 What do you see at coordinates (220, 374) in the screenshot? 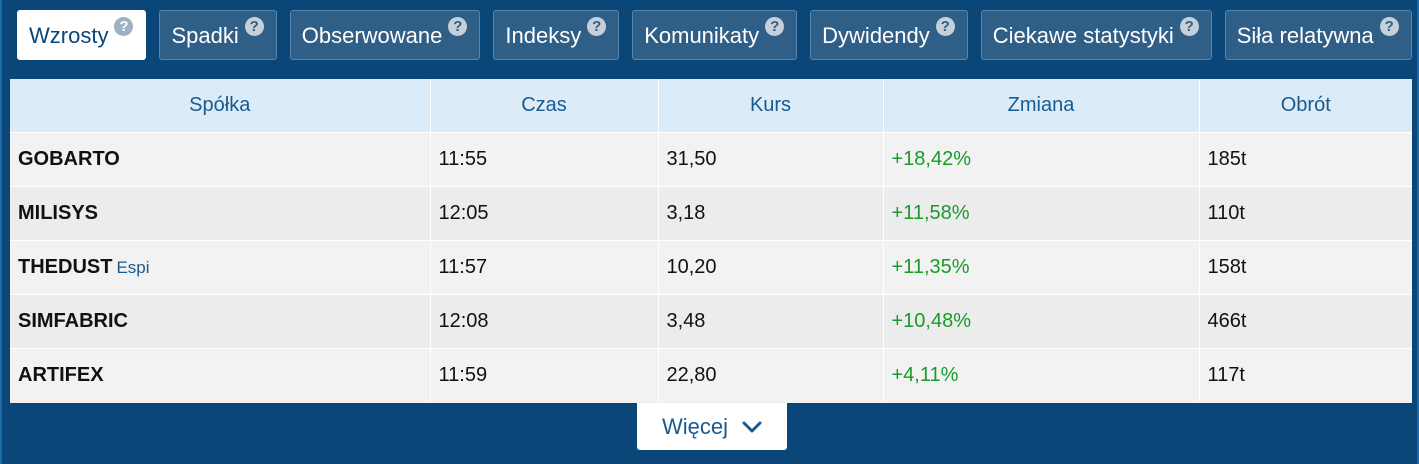
I see `company-cell: ARTIFEX` at bounding box center [220, 374].